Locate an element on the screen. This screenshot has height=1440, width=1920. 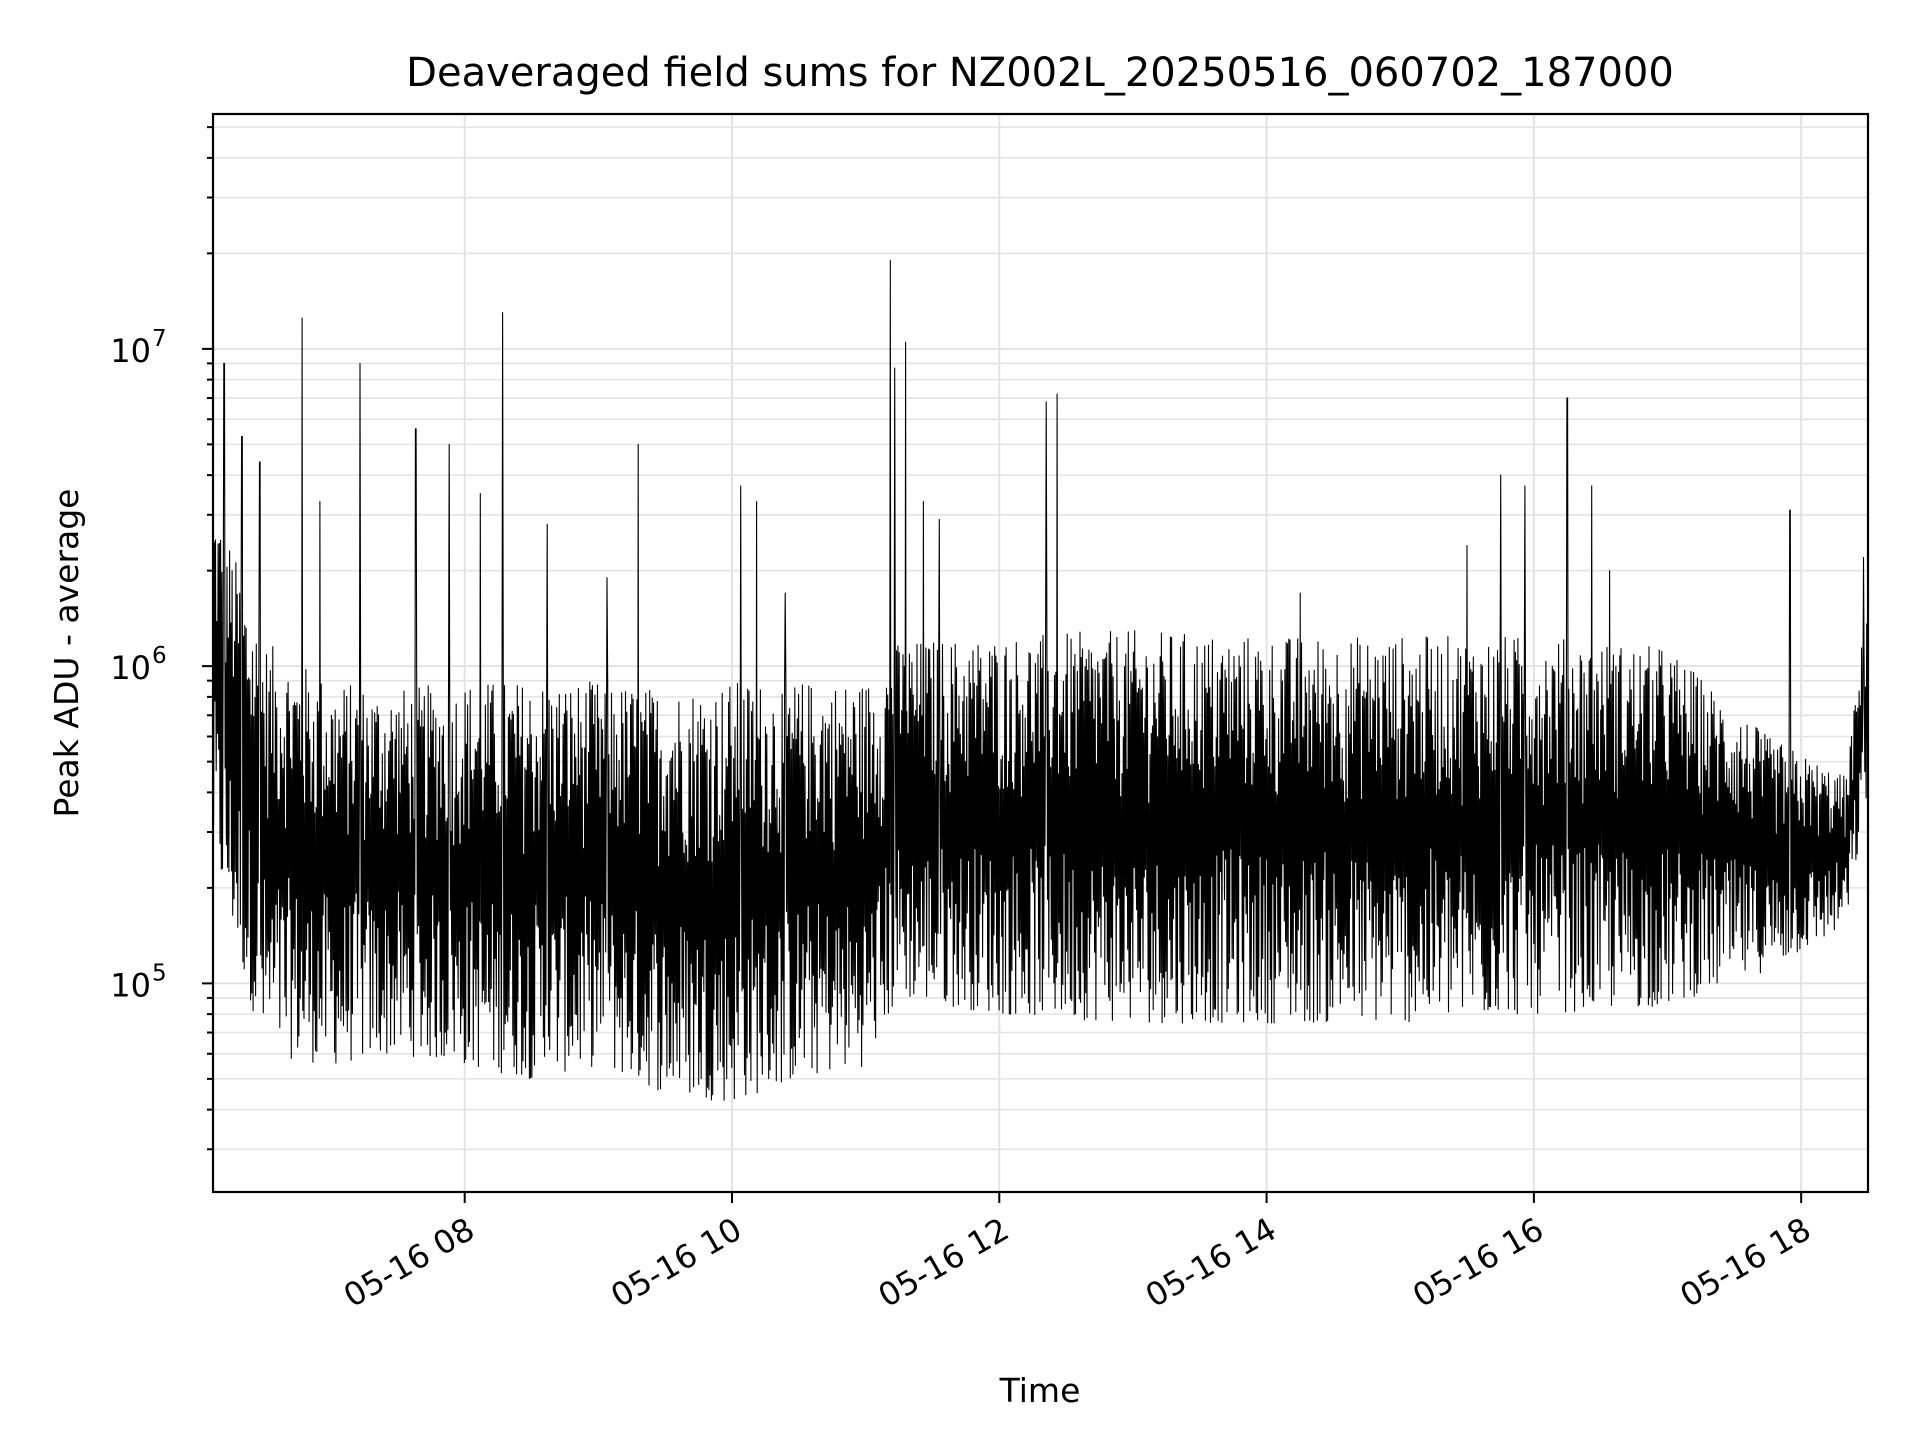
y-axis-label: Peak ADU - average is located at coordinates (66, 653).